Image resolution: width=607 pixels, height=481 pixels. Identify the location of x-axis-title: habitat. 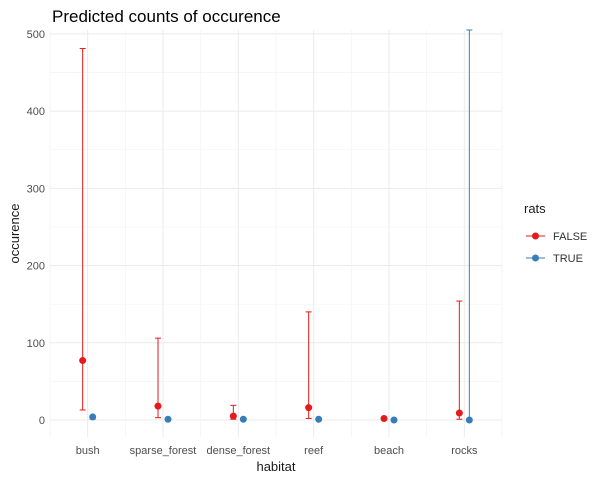
(275, 466).